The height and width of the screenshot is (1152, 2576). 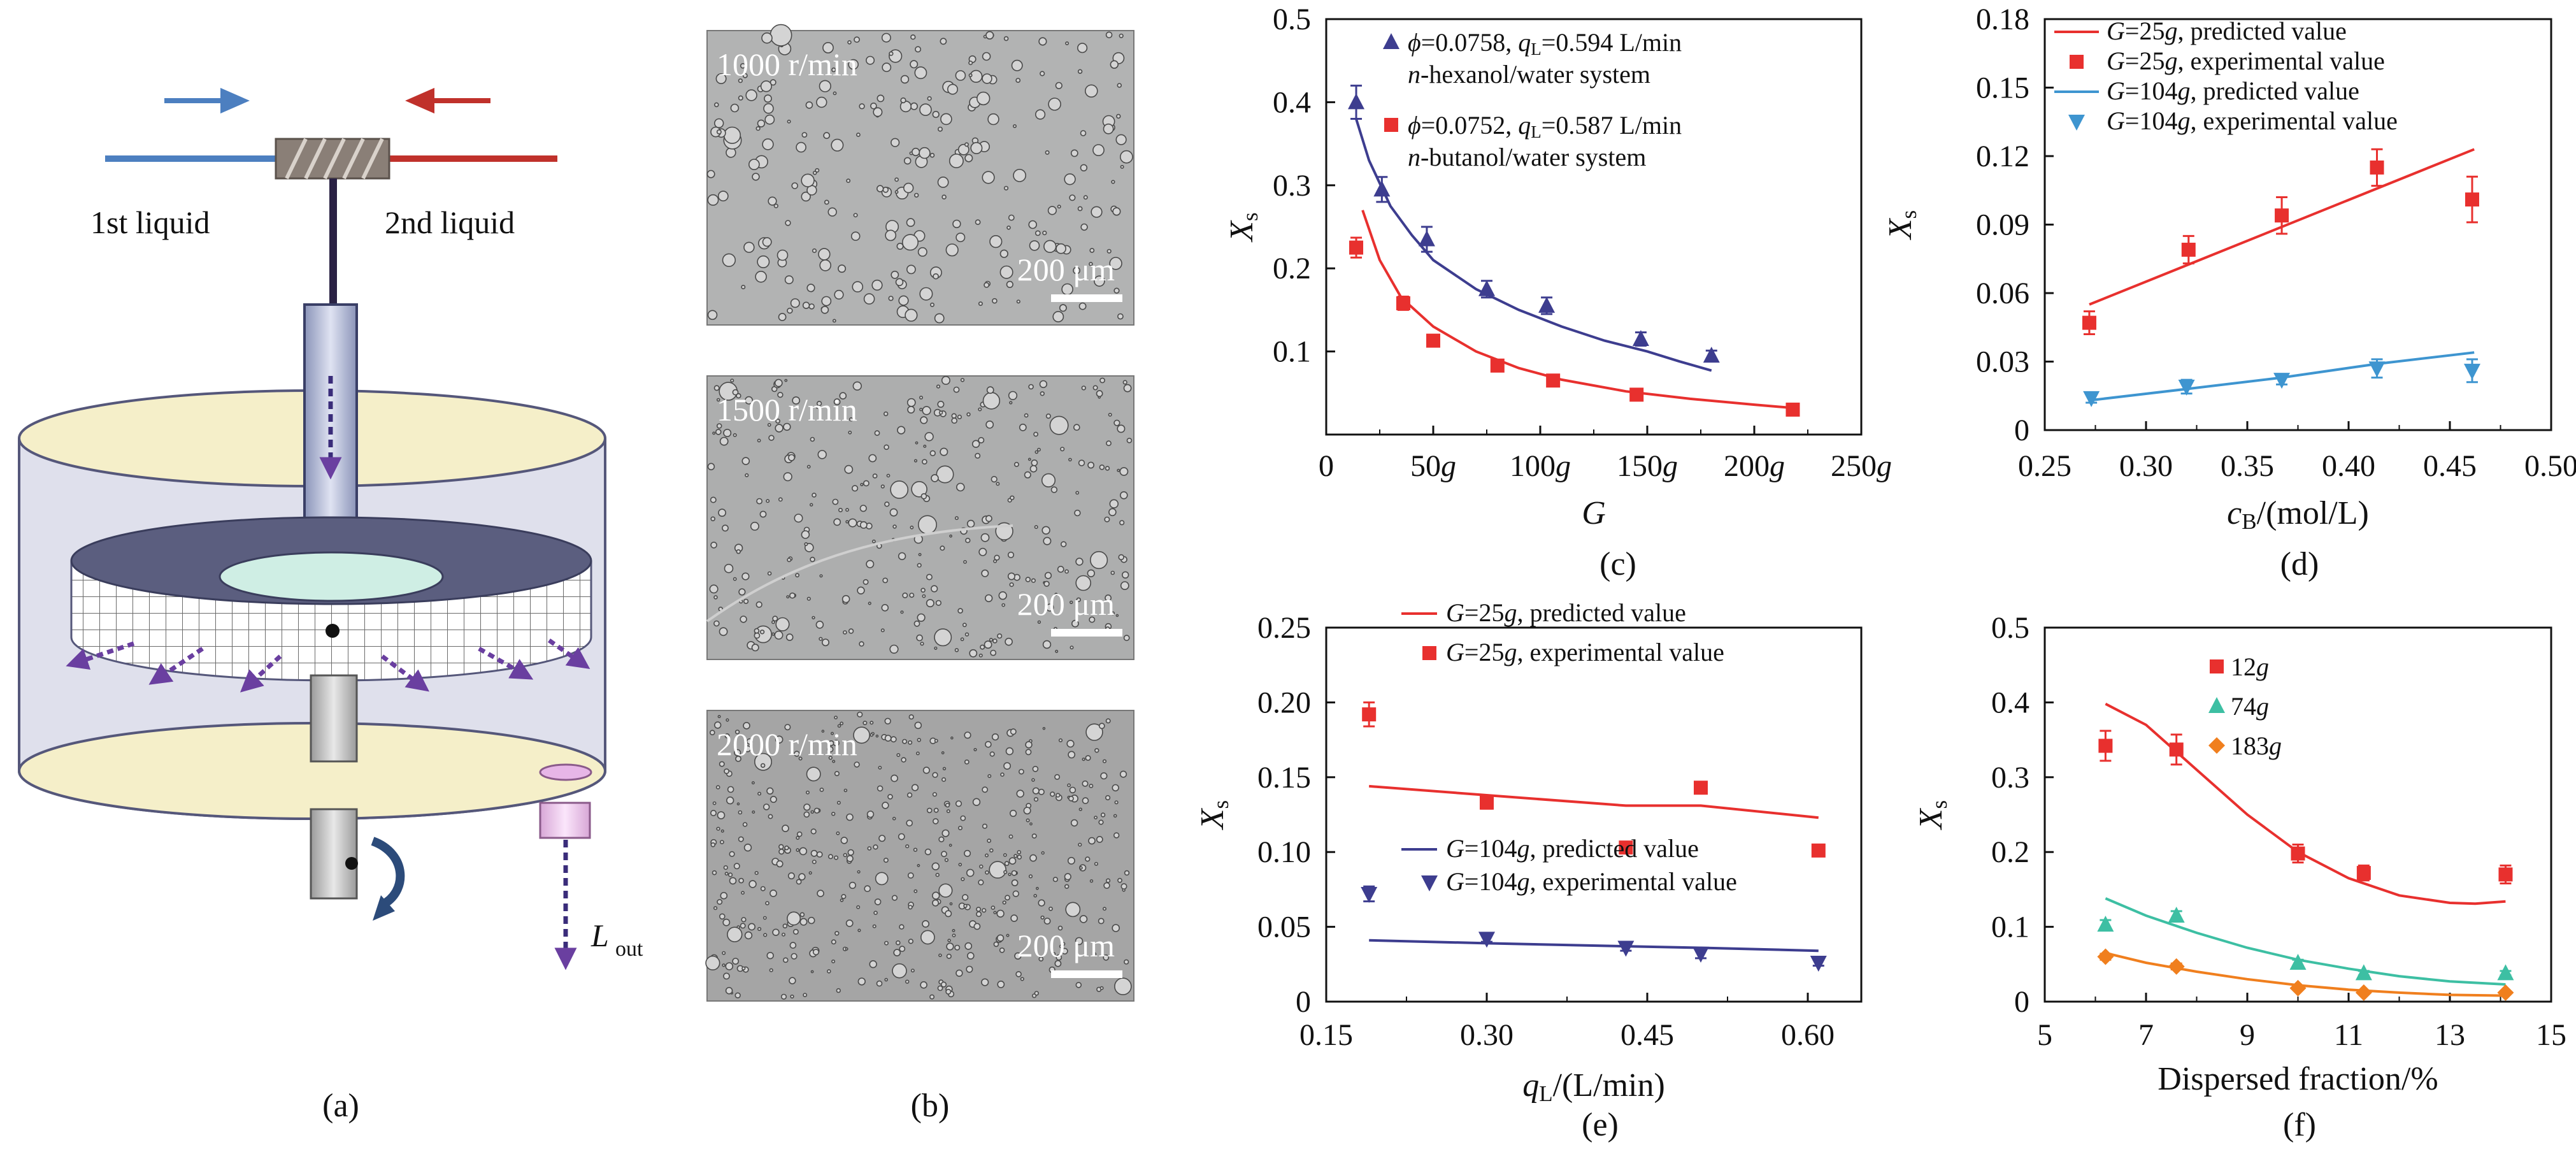 What do you see at coordinates (1284, 702) in the screenshot?
I see `y-tick-label: 0.20` at bounding box center [1284, 702].